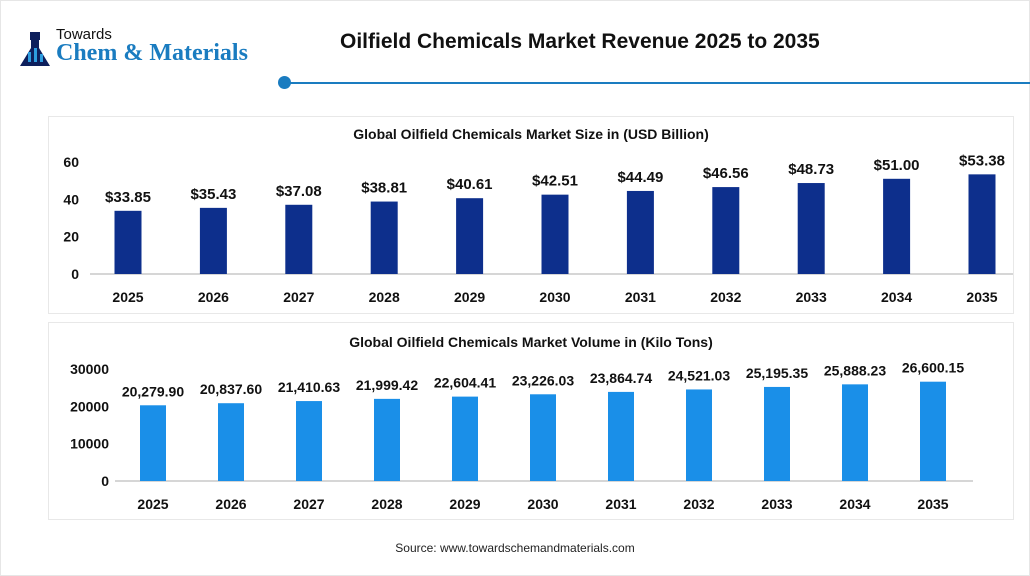 Image resolution: width=1030 pixels, height=576 pixels. Describe the element at coordinates (543, 380) in the screenshot. I see `data-label: 23,226.03` at that location.